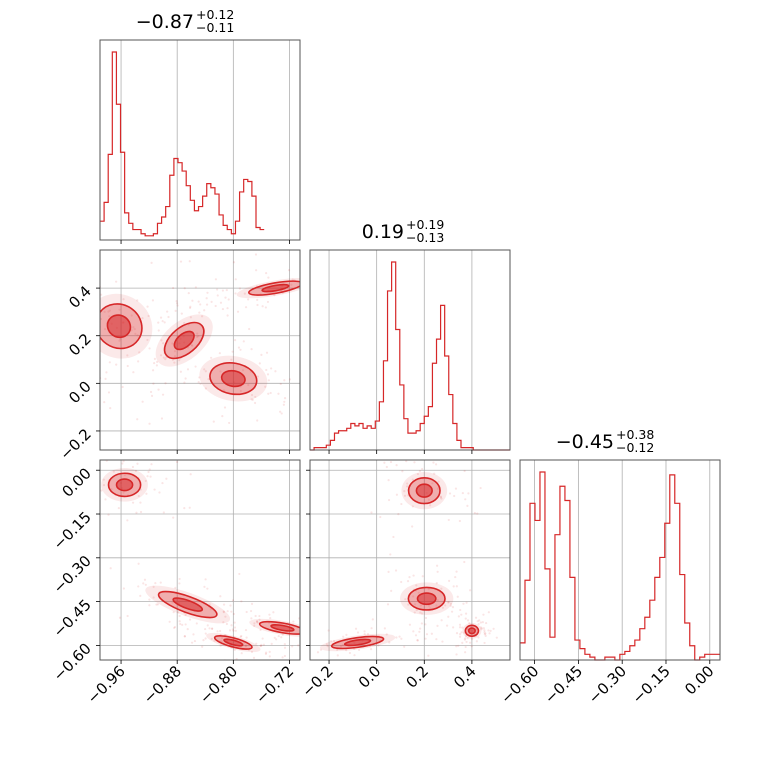 Image resolution: width=760 pixels, height=760 pixels. Describe the element at coordinates (563, 684) in the screenshot. I see `x-tick-label: −0.45` at that location.